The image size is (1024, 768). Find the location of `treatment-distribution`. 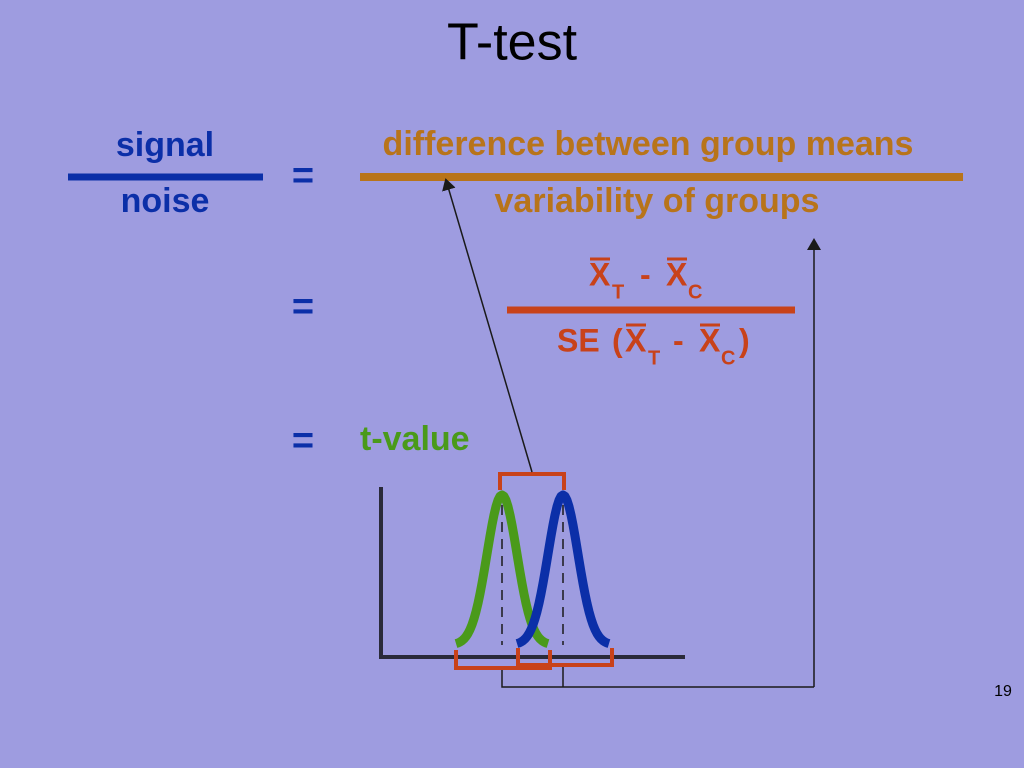

treatment-distribution is located at coordinates (563, 569).